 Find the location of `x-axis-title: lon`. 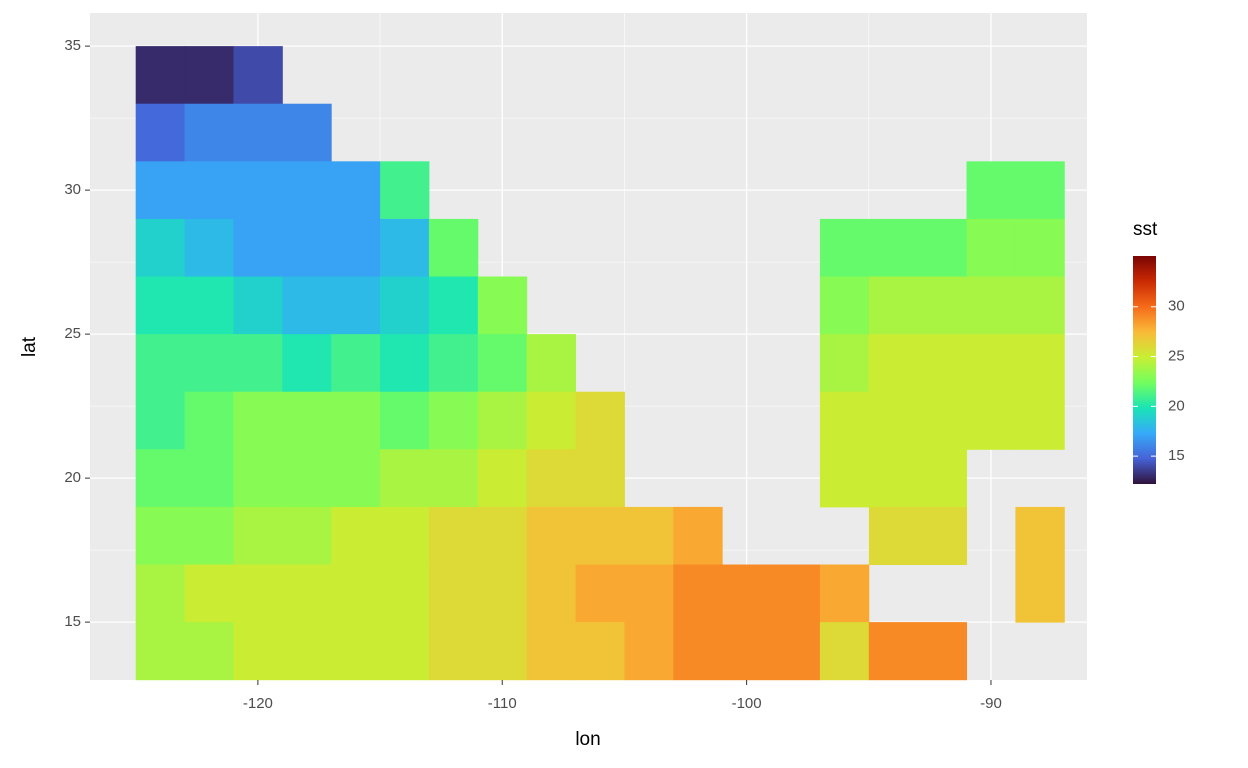

x-axis-title: lon is located at coordinates (587, 739).